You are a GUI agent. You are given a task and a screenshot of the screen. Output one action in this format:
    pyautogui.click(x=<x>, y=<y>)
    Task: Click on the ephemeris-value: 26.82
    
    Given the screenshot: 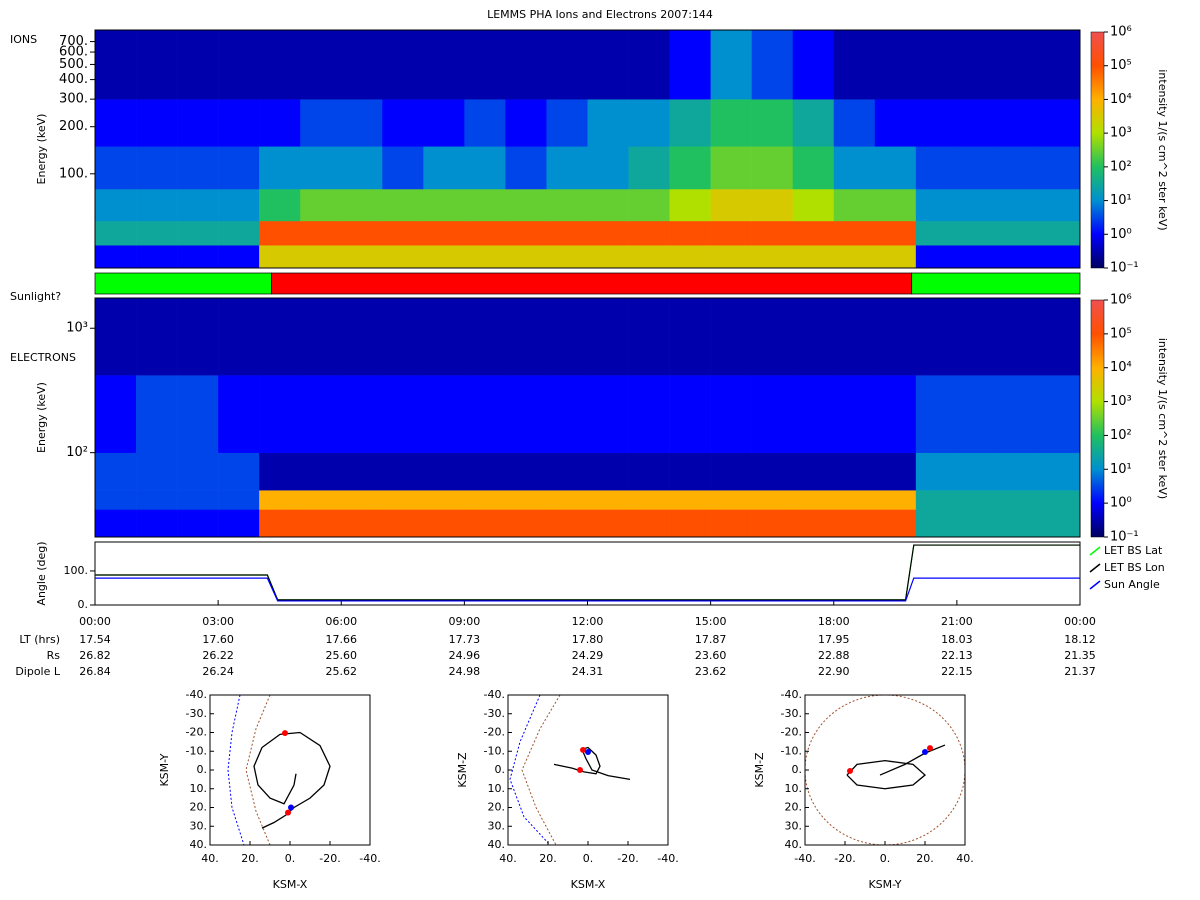 What is the action you would take?
    pyautogui.click(x=95, y=655)
    